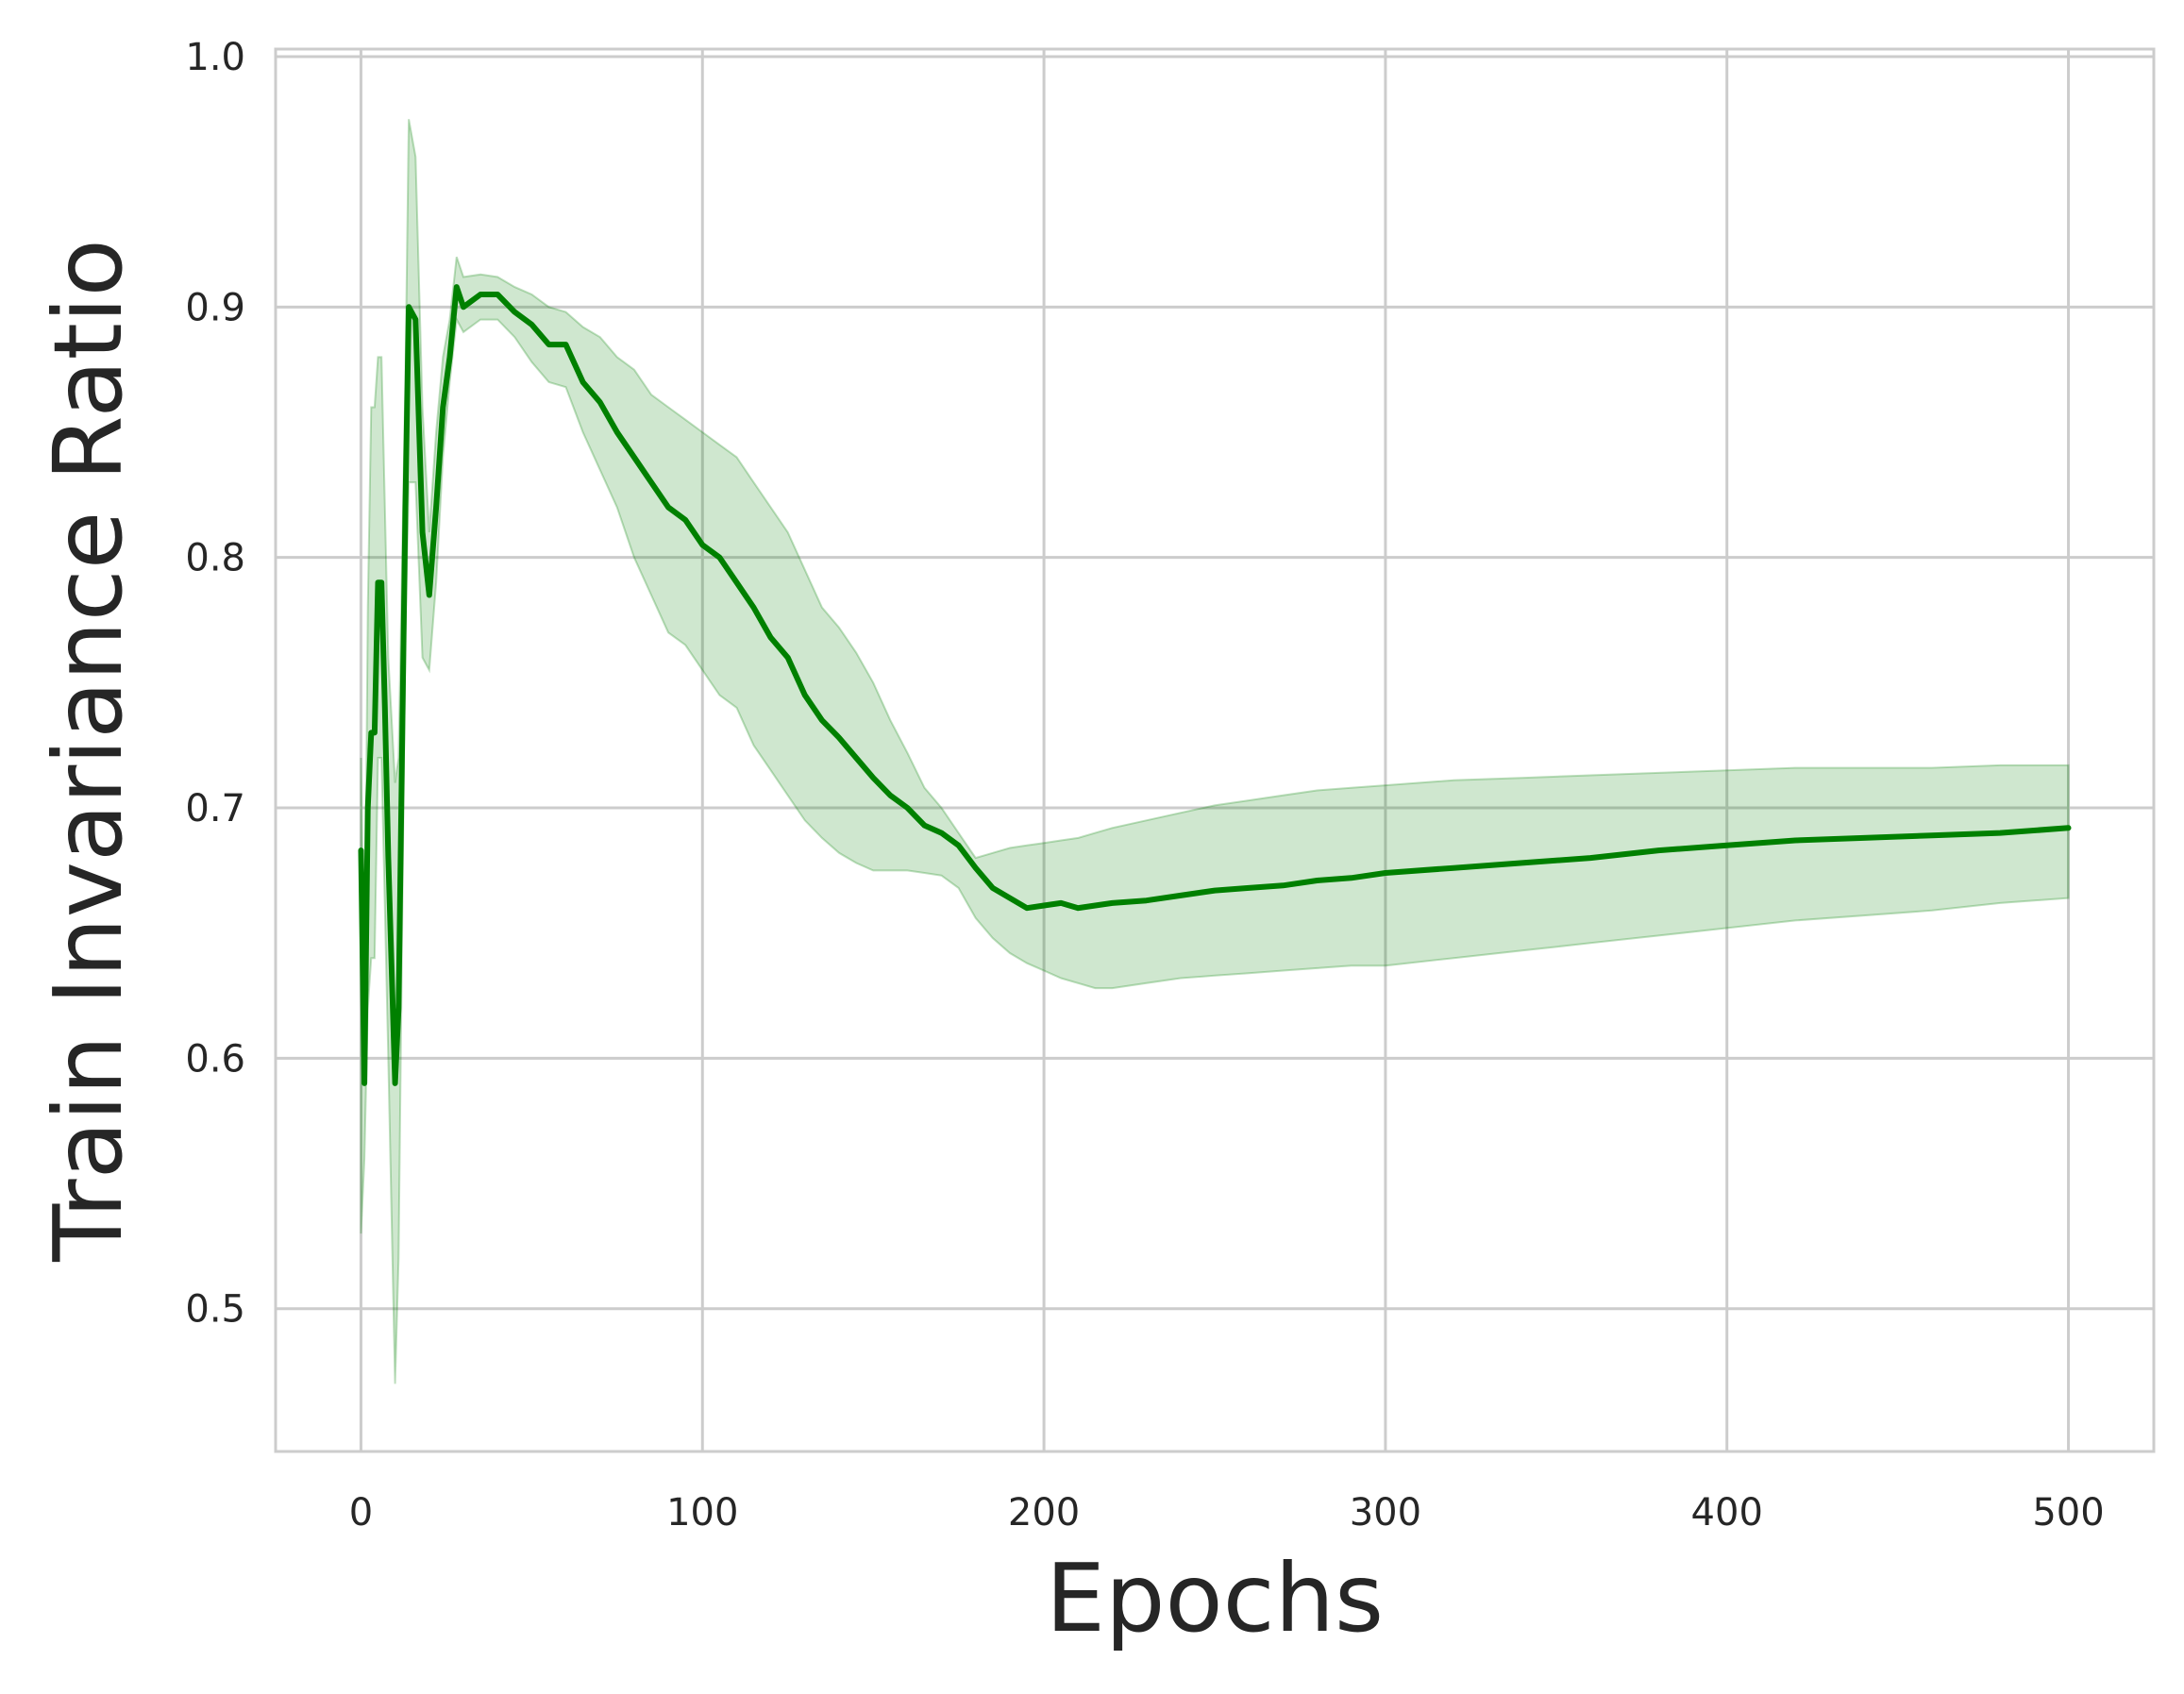 Image resolution: width=2184 pixels, height=1694 pixels. I want to click on y-tick-label: 0.6, so click(215, 1059).